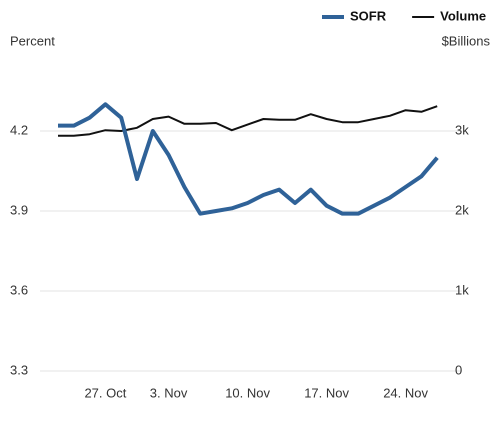 Image resolution: width=500 pixels, height=444 pixels. I want to click on x-tick-label: 10. Nov, so click(247, 392).